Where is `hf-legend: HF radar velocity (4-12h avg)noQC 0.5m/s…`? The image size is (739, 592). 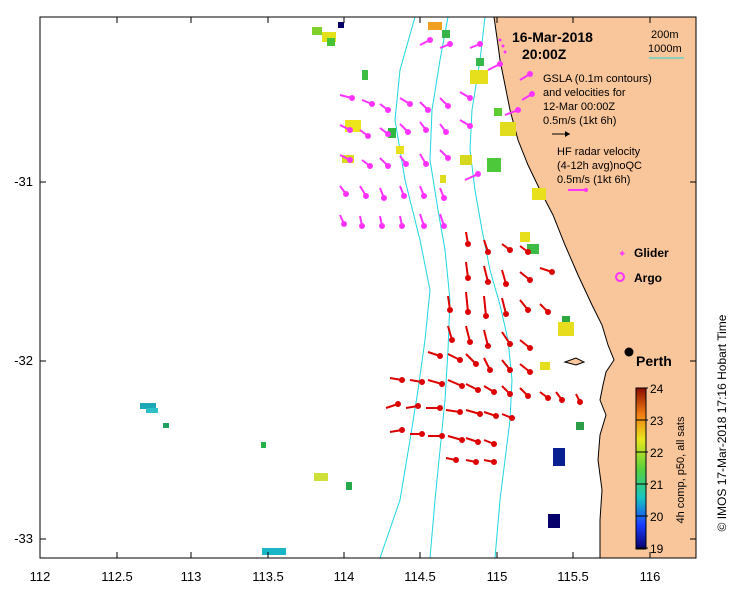 hf-legend: HF radar velocity (4-12h avg)noQC 0.5m/s… is located at coordinates (599, 169).